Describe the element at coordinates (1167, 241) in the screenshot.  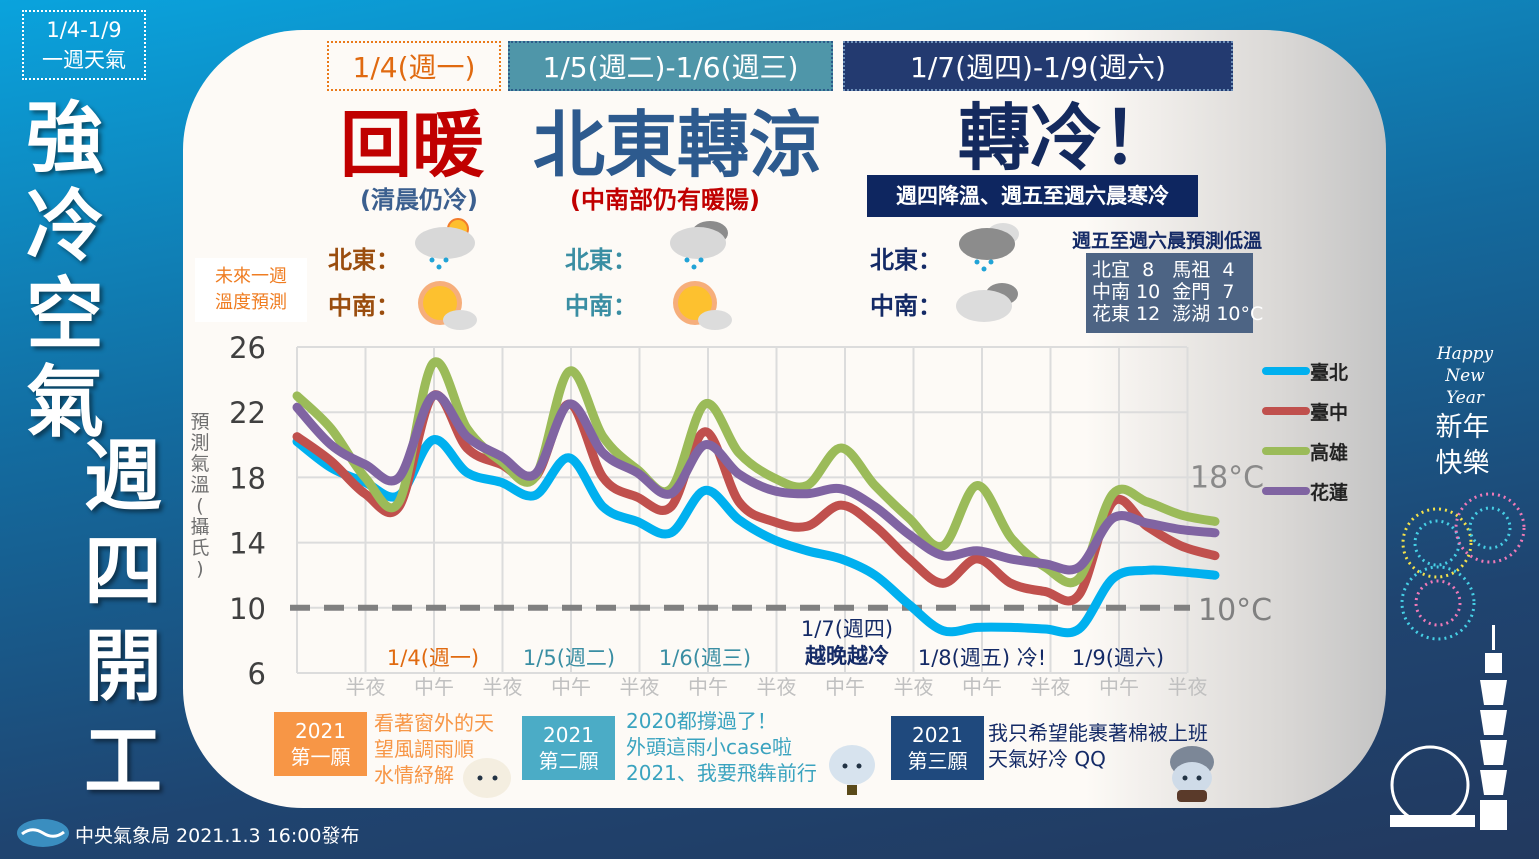
I see `low-temp-title: 週五至週六晨預測低溫` at that location.